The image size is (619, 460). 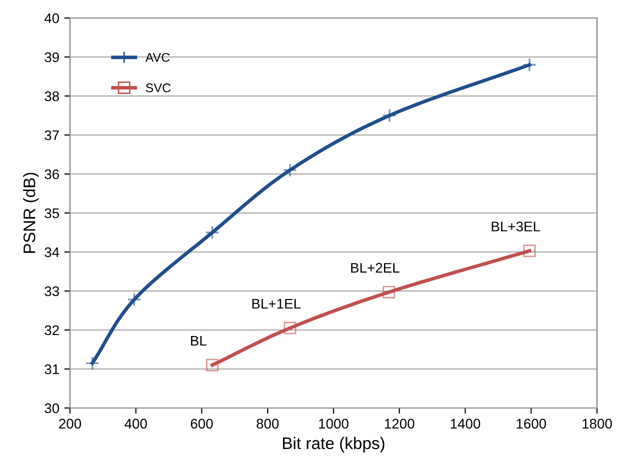 I want to click on legend-label: SVC, so click(x=158, y=87).